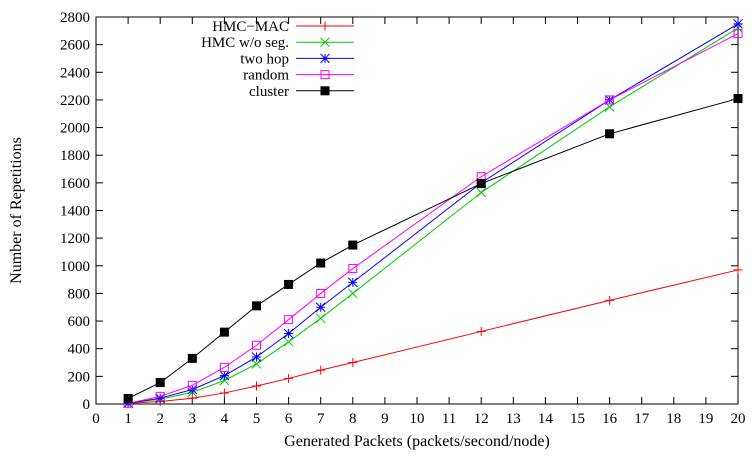 Image resolution: width=752 pixels, height=456 pixels. What do you see at coordinates (705, 419) in the screenshot?
I see `x-tick-label: 19` at bounding box center [705, 419].